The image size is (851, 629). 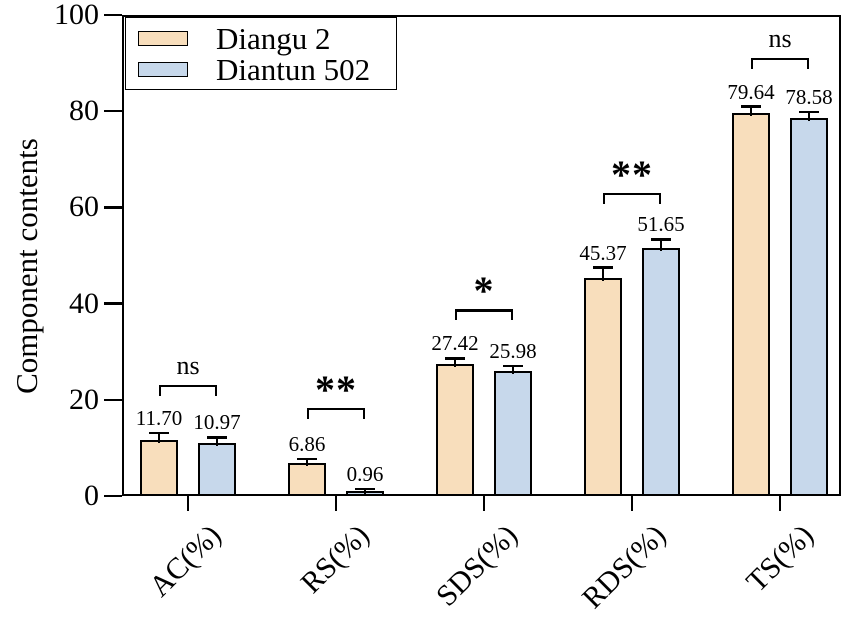 I want to click on y-tick-label: 40, so click(x=84, y=303).